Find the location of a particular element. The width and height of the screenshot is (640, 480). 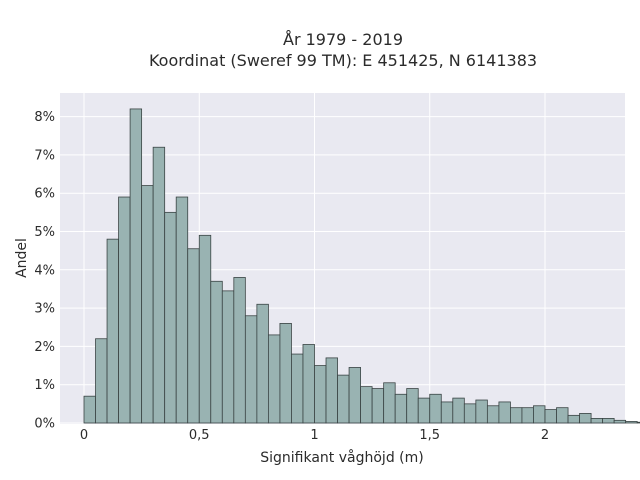

x-tick-label: 0,5 is located at coordinates (199, 435).